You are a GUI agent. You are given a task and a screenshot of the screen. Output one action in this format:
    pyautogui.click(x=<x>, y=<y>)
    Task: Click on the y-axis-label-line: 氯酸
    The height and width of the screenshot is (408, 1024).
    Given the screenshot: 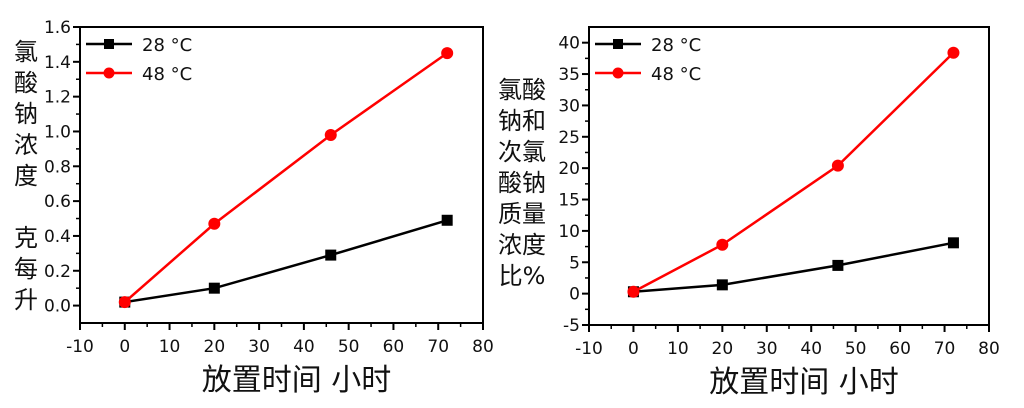 What is the action you would take?
    pyautogui.click(x=522, y=90)
    